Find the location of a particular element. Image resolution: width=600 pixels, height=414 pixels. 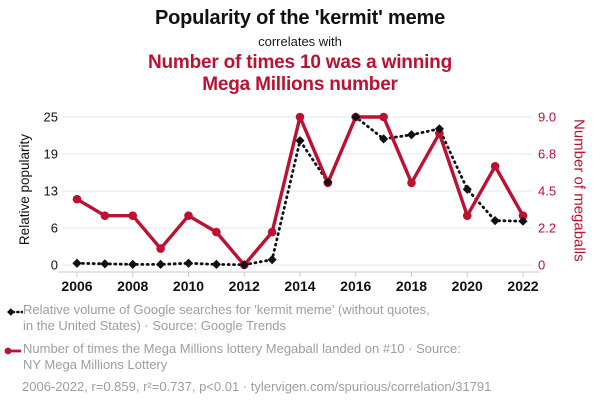

left-tick-label: 13 is located at coordinates (51, 191).